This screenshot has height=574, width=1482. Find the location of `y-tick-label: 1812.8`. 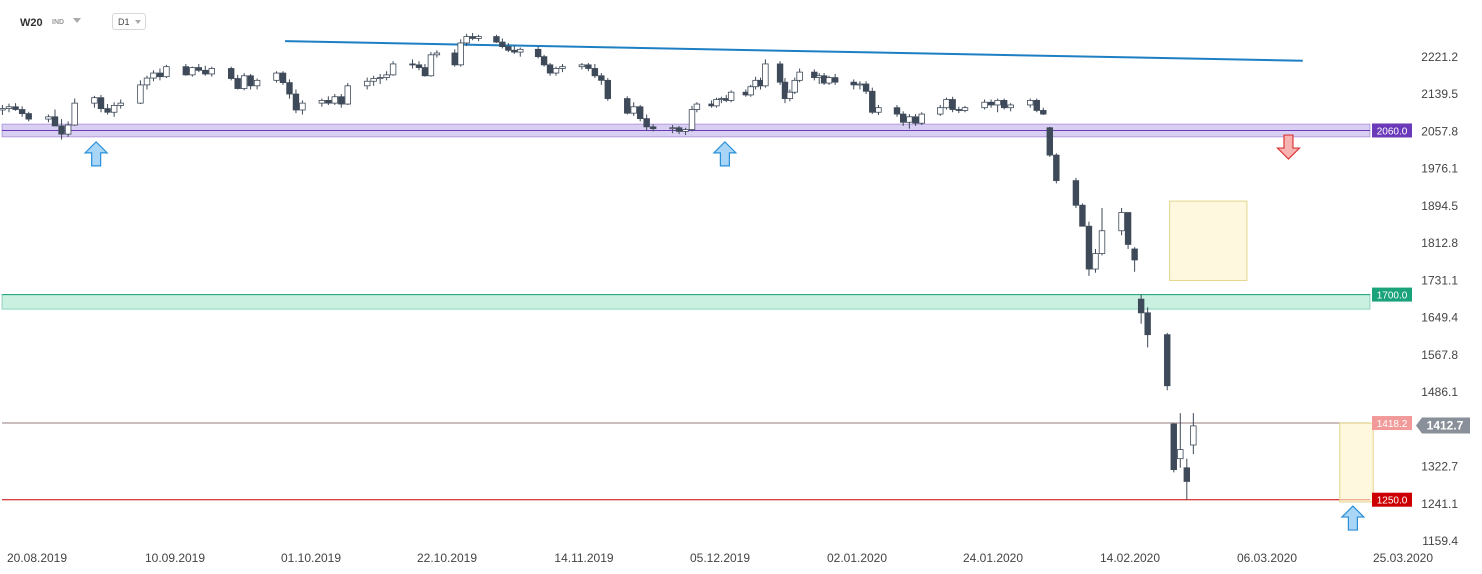

y-tick-label: 1812.8 is located at coordinates (1439, 243).